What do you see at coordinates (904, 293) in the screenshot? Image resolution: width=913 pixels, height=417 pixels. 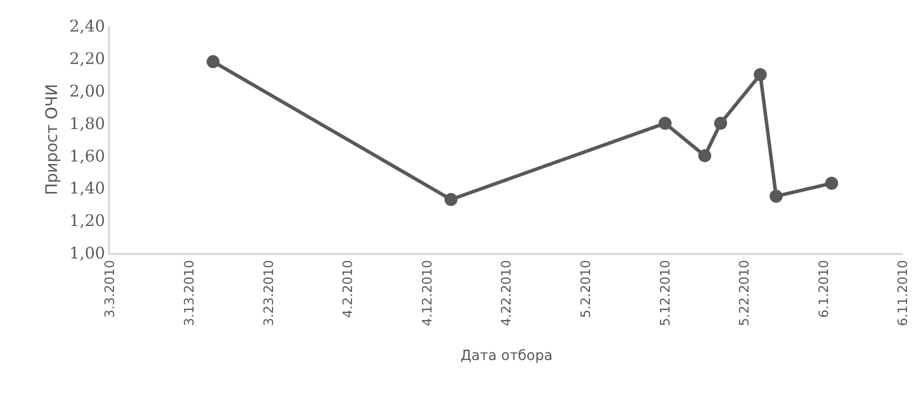 I see `x-tick-label: 6.11.2010` at bounding box center [904, 293].